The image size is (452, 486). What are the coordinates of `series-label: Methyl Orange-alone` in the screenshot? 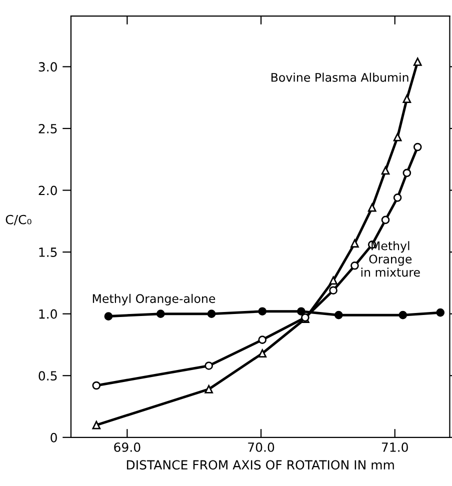 It's located at (154, 300).